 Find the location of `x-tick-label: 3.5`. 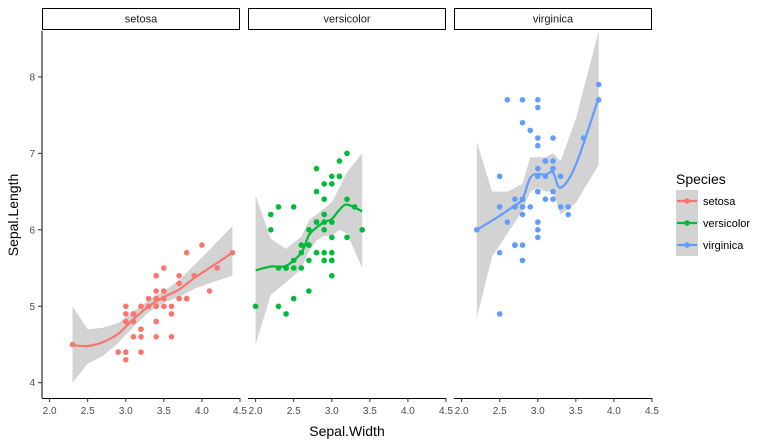

x-tick-label: 3.5 is located at coordinates (164, 411).